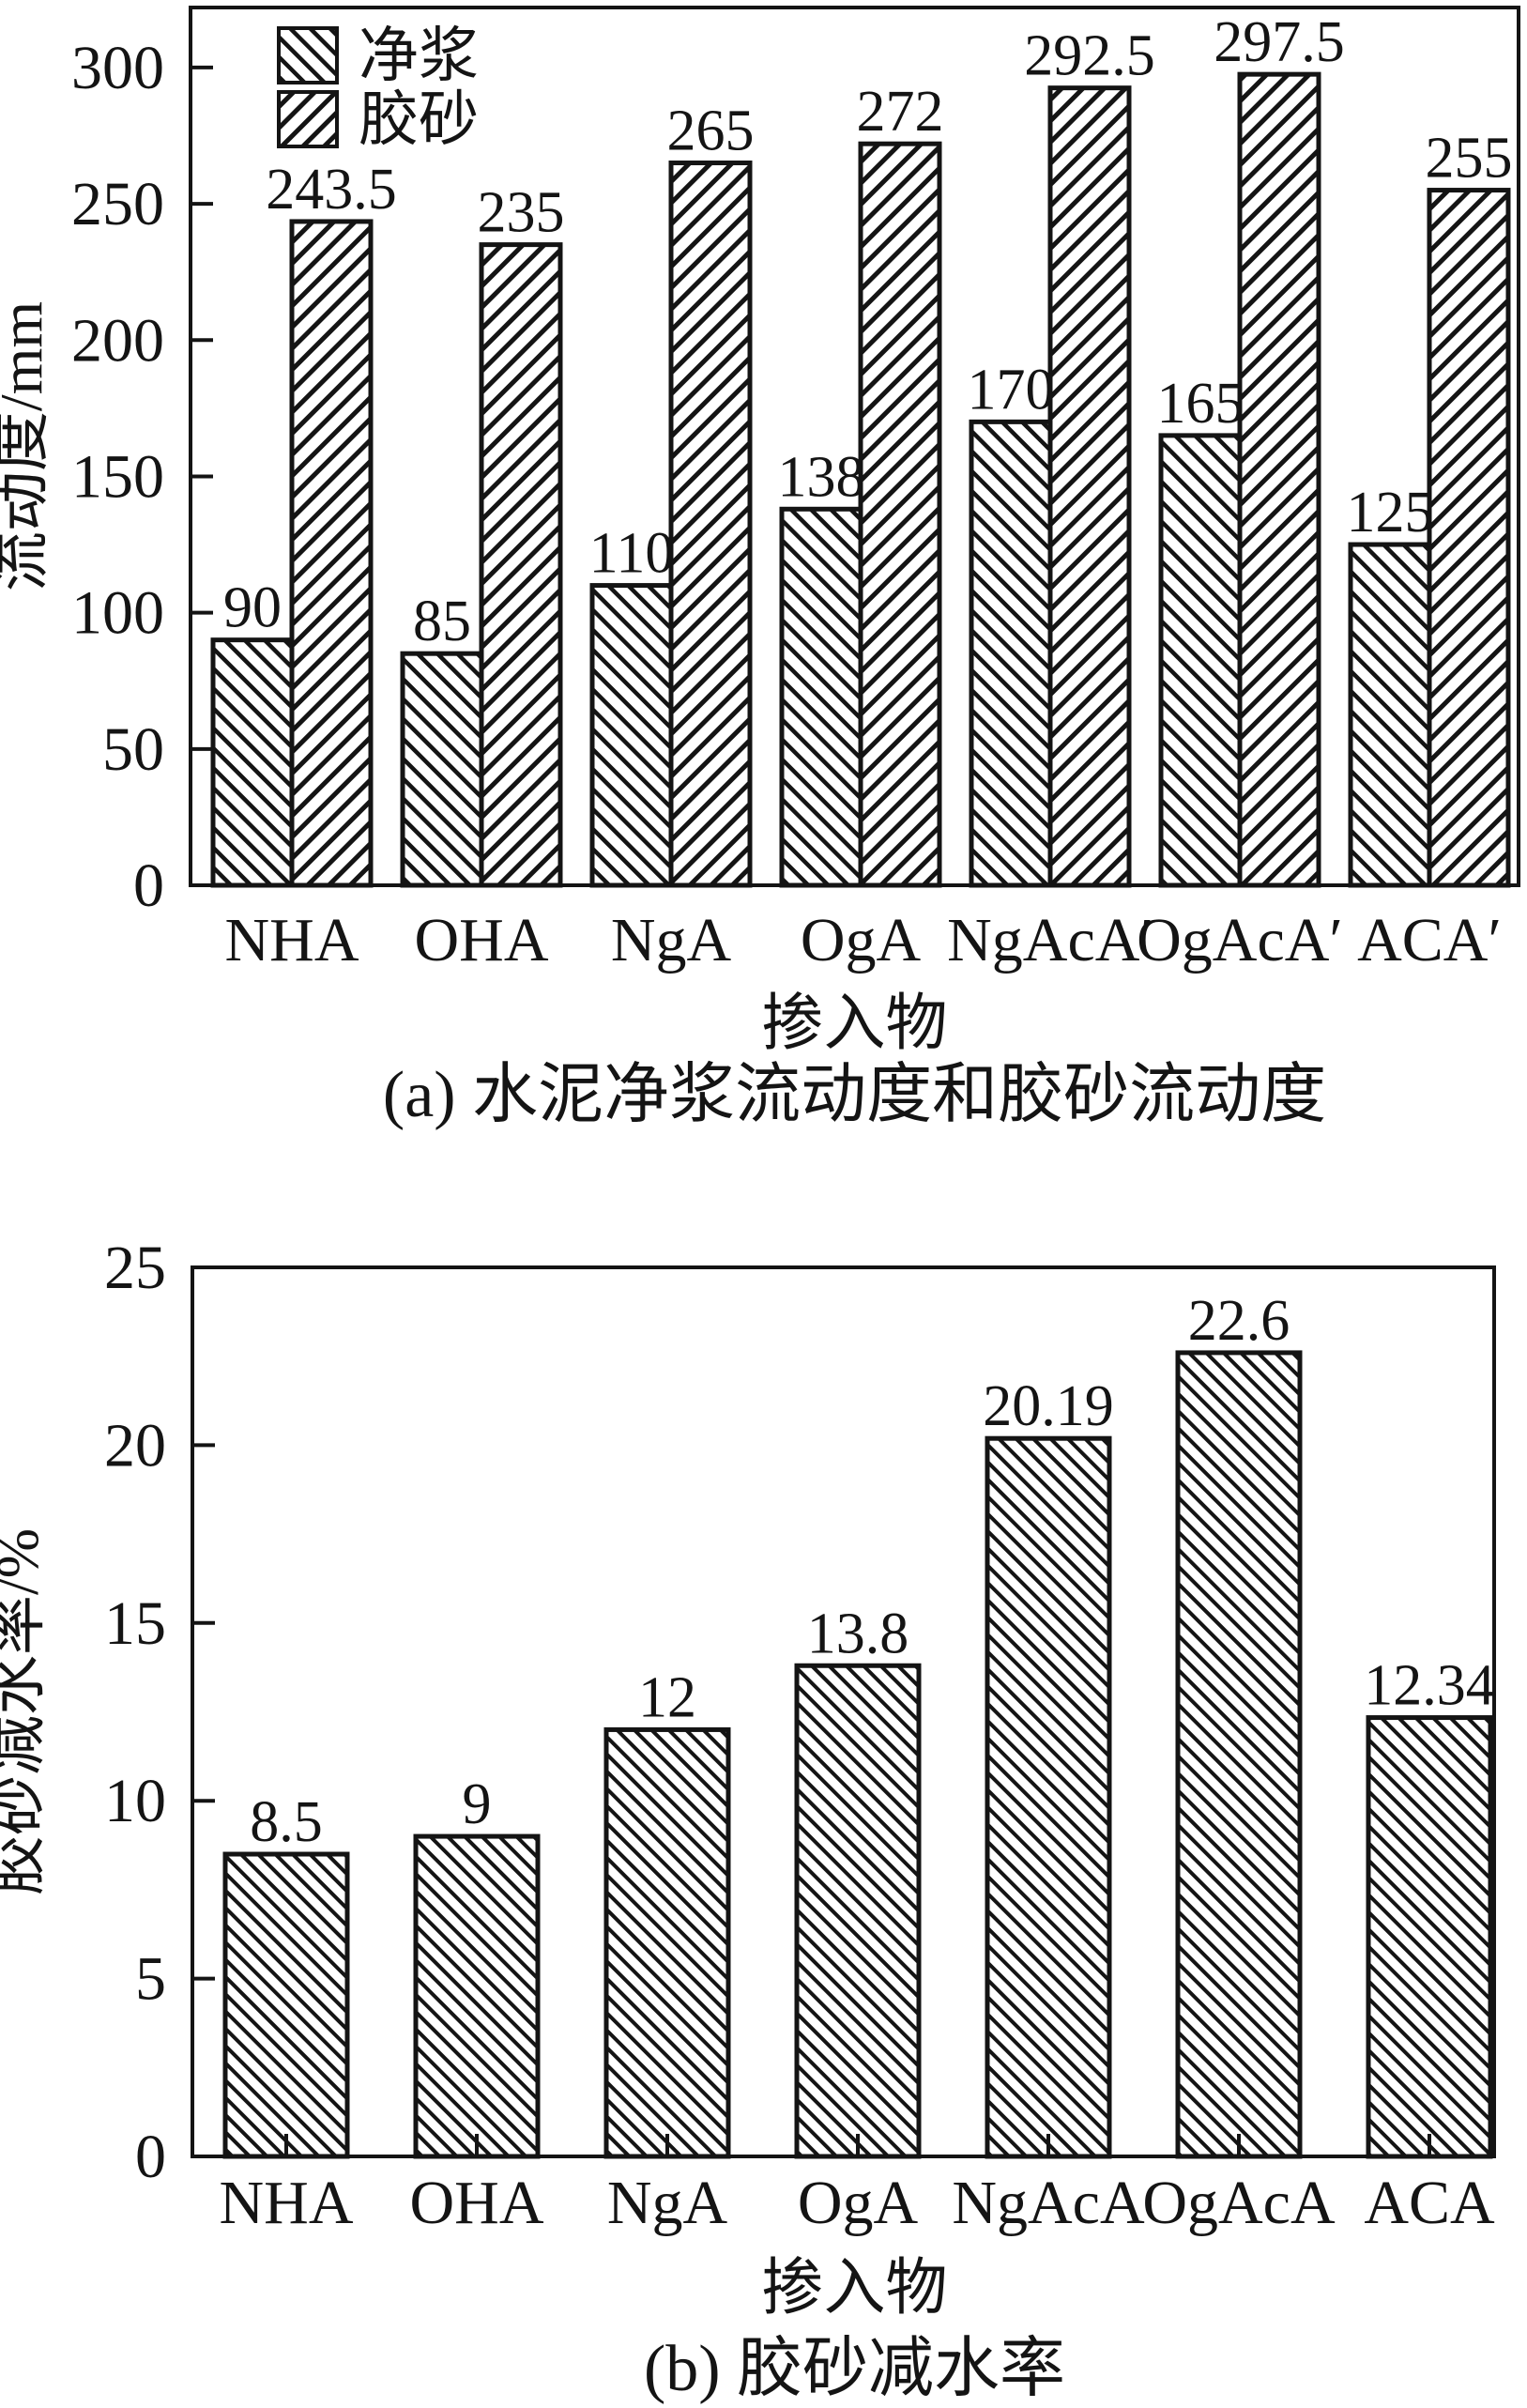 The width and height of the screenshot is (1527, 2408). I want to click on bar-value-label-mortar-6: 255, so click(1470, 159).